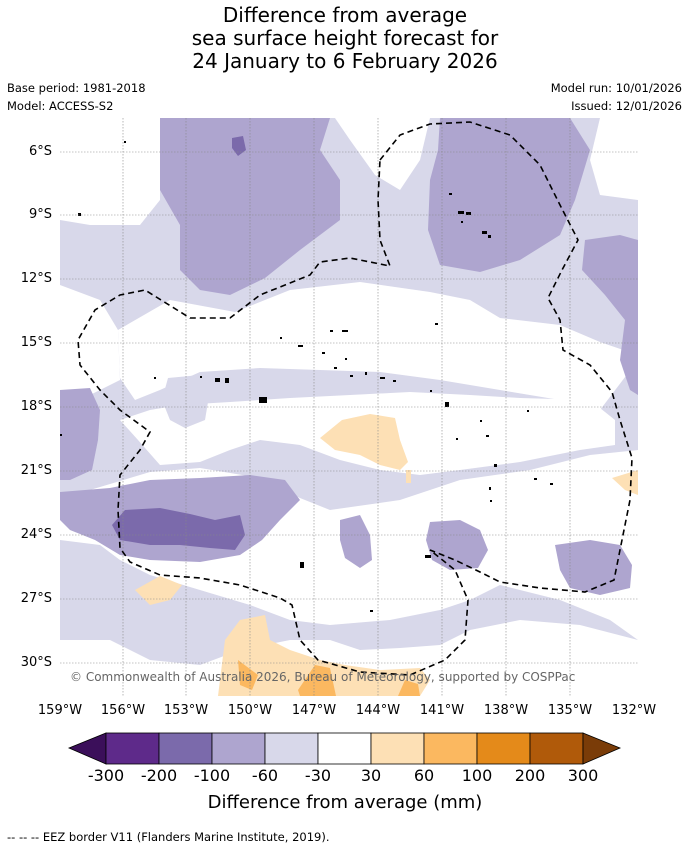 The width and height of the screenshot is (690, 850). Describe the element at coordinates (345, 15) in the screenshot. I see `title-line-1: Difference from average` at that location.